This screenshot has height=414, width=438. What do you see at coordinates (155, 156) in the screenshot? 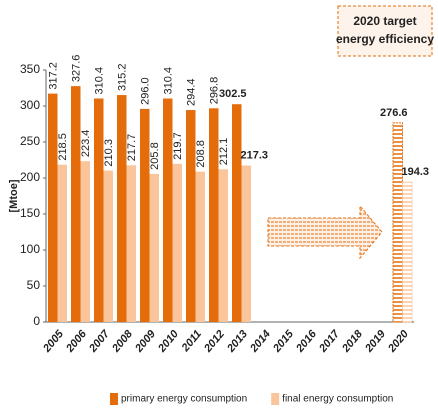
I see `value-label: 205.8` at bounding box center [155, 156].